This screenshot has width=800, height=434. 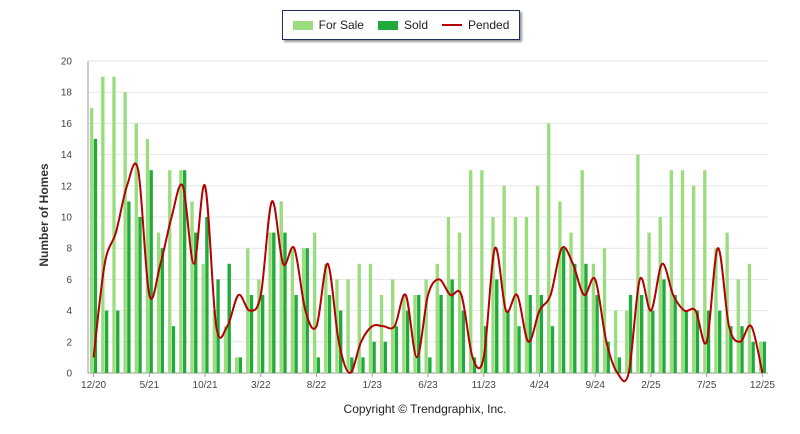 What do you see at coordinates (387, 25) in the screenshot?
I see `sold-swatch` at bounding box center [387, 25].